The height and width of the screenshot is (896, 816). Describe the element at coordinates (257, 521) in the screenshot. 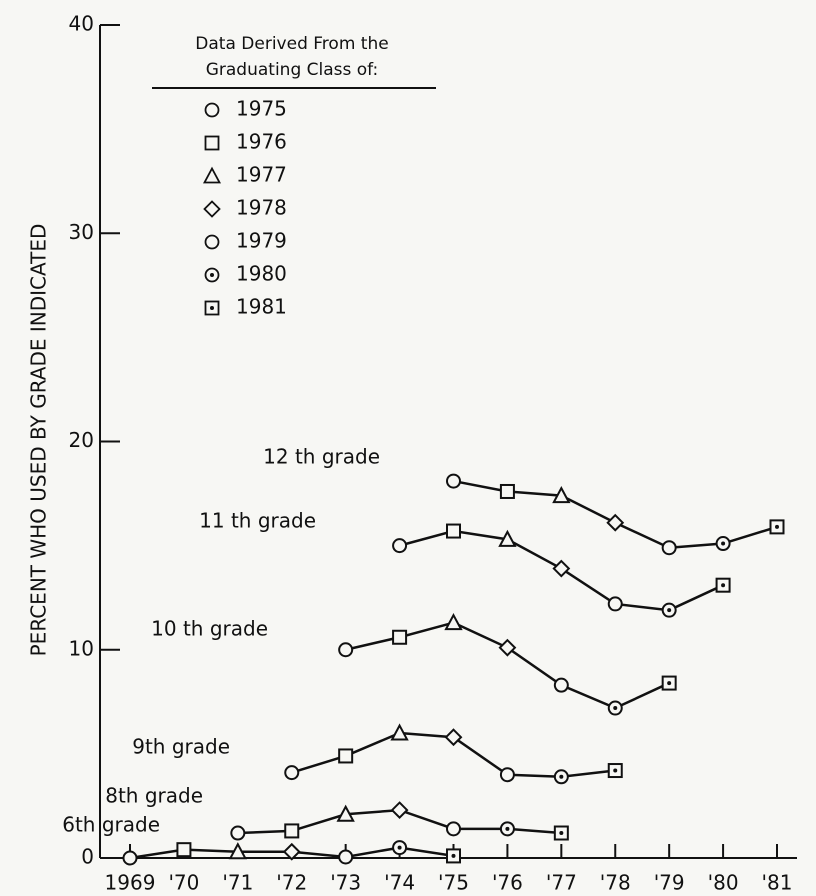

I see `series-label: 11 th grade` at that location.